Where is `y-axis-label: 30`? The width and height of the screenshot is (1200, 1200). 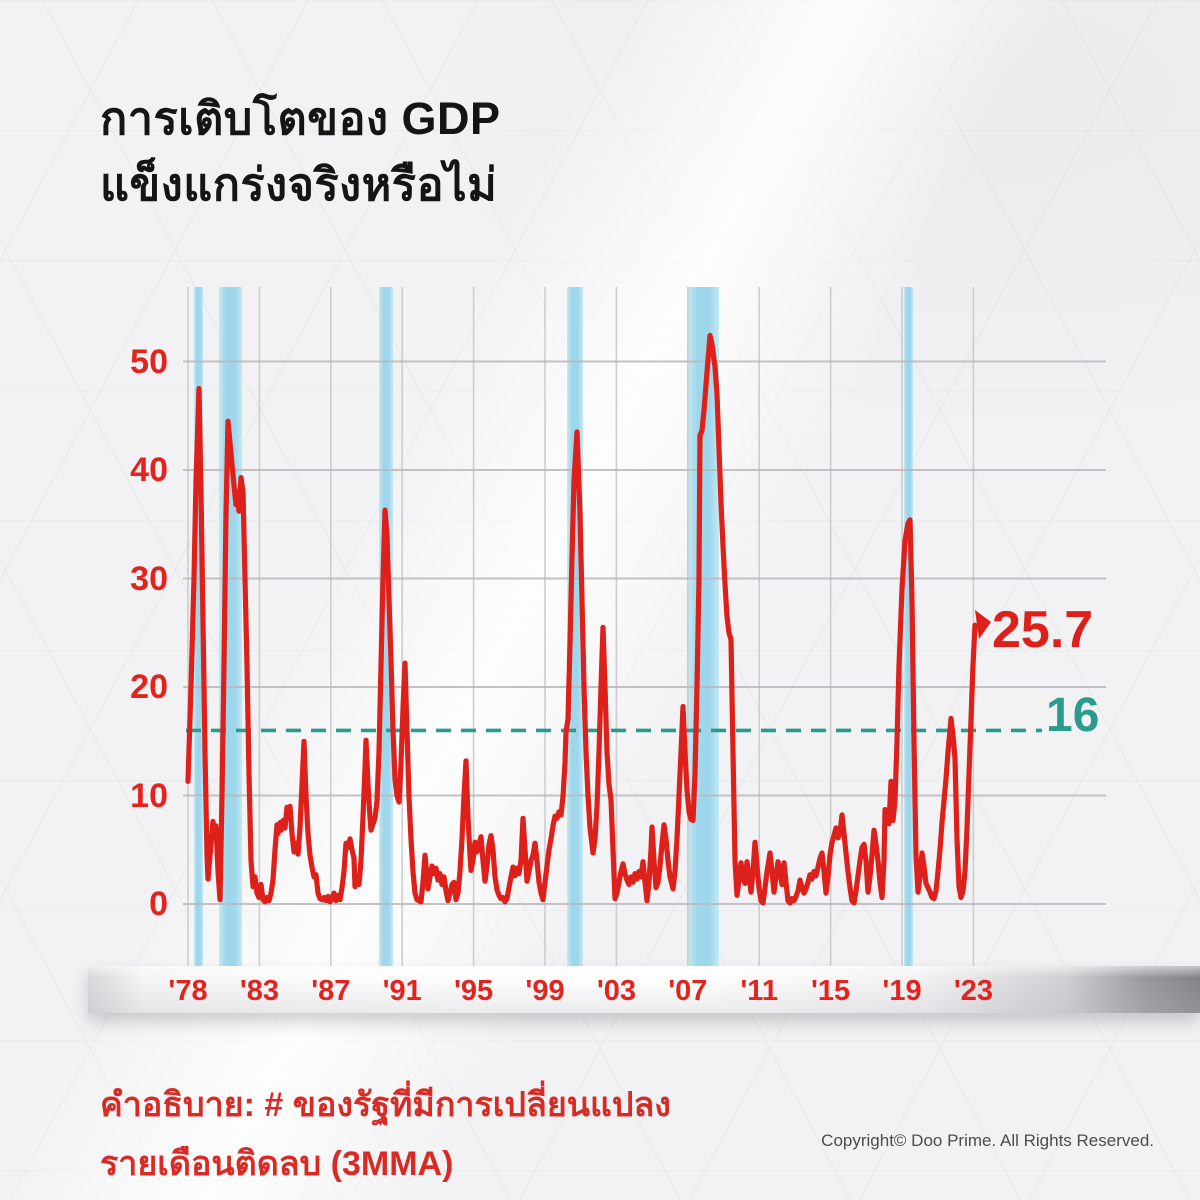 y-axis-label: 30 is located at coordinates (149, 578).